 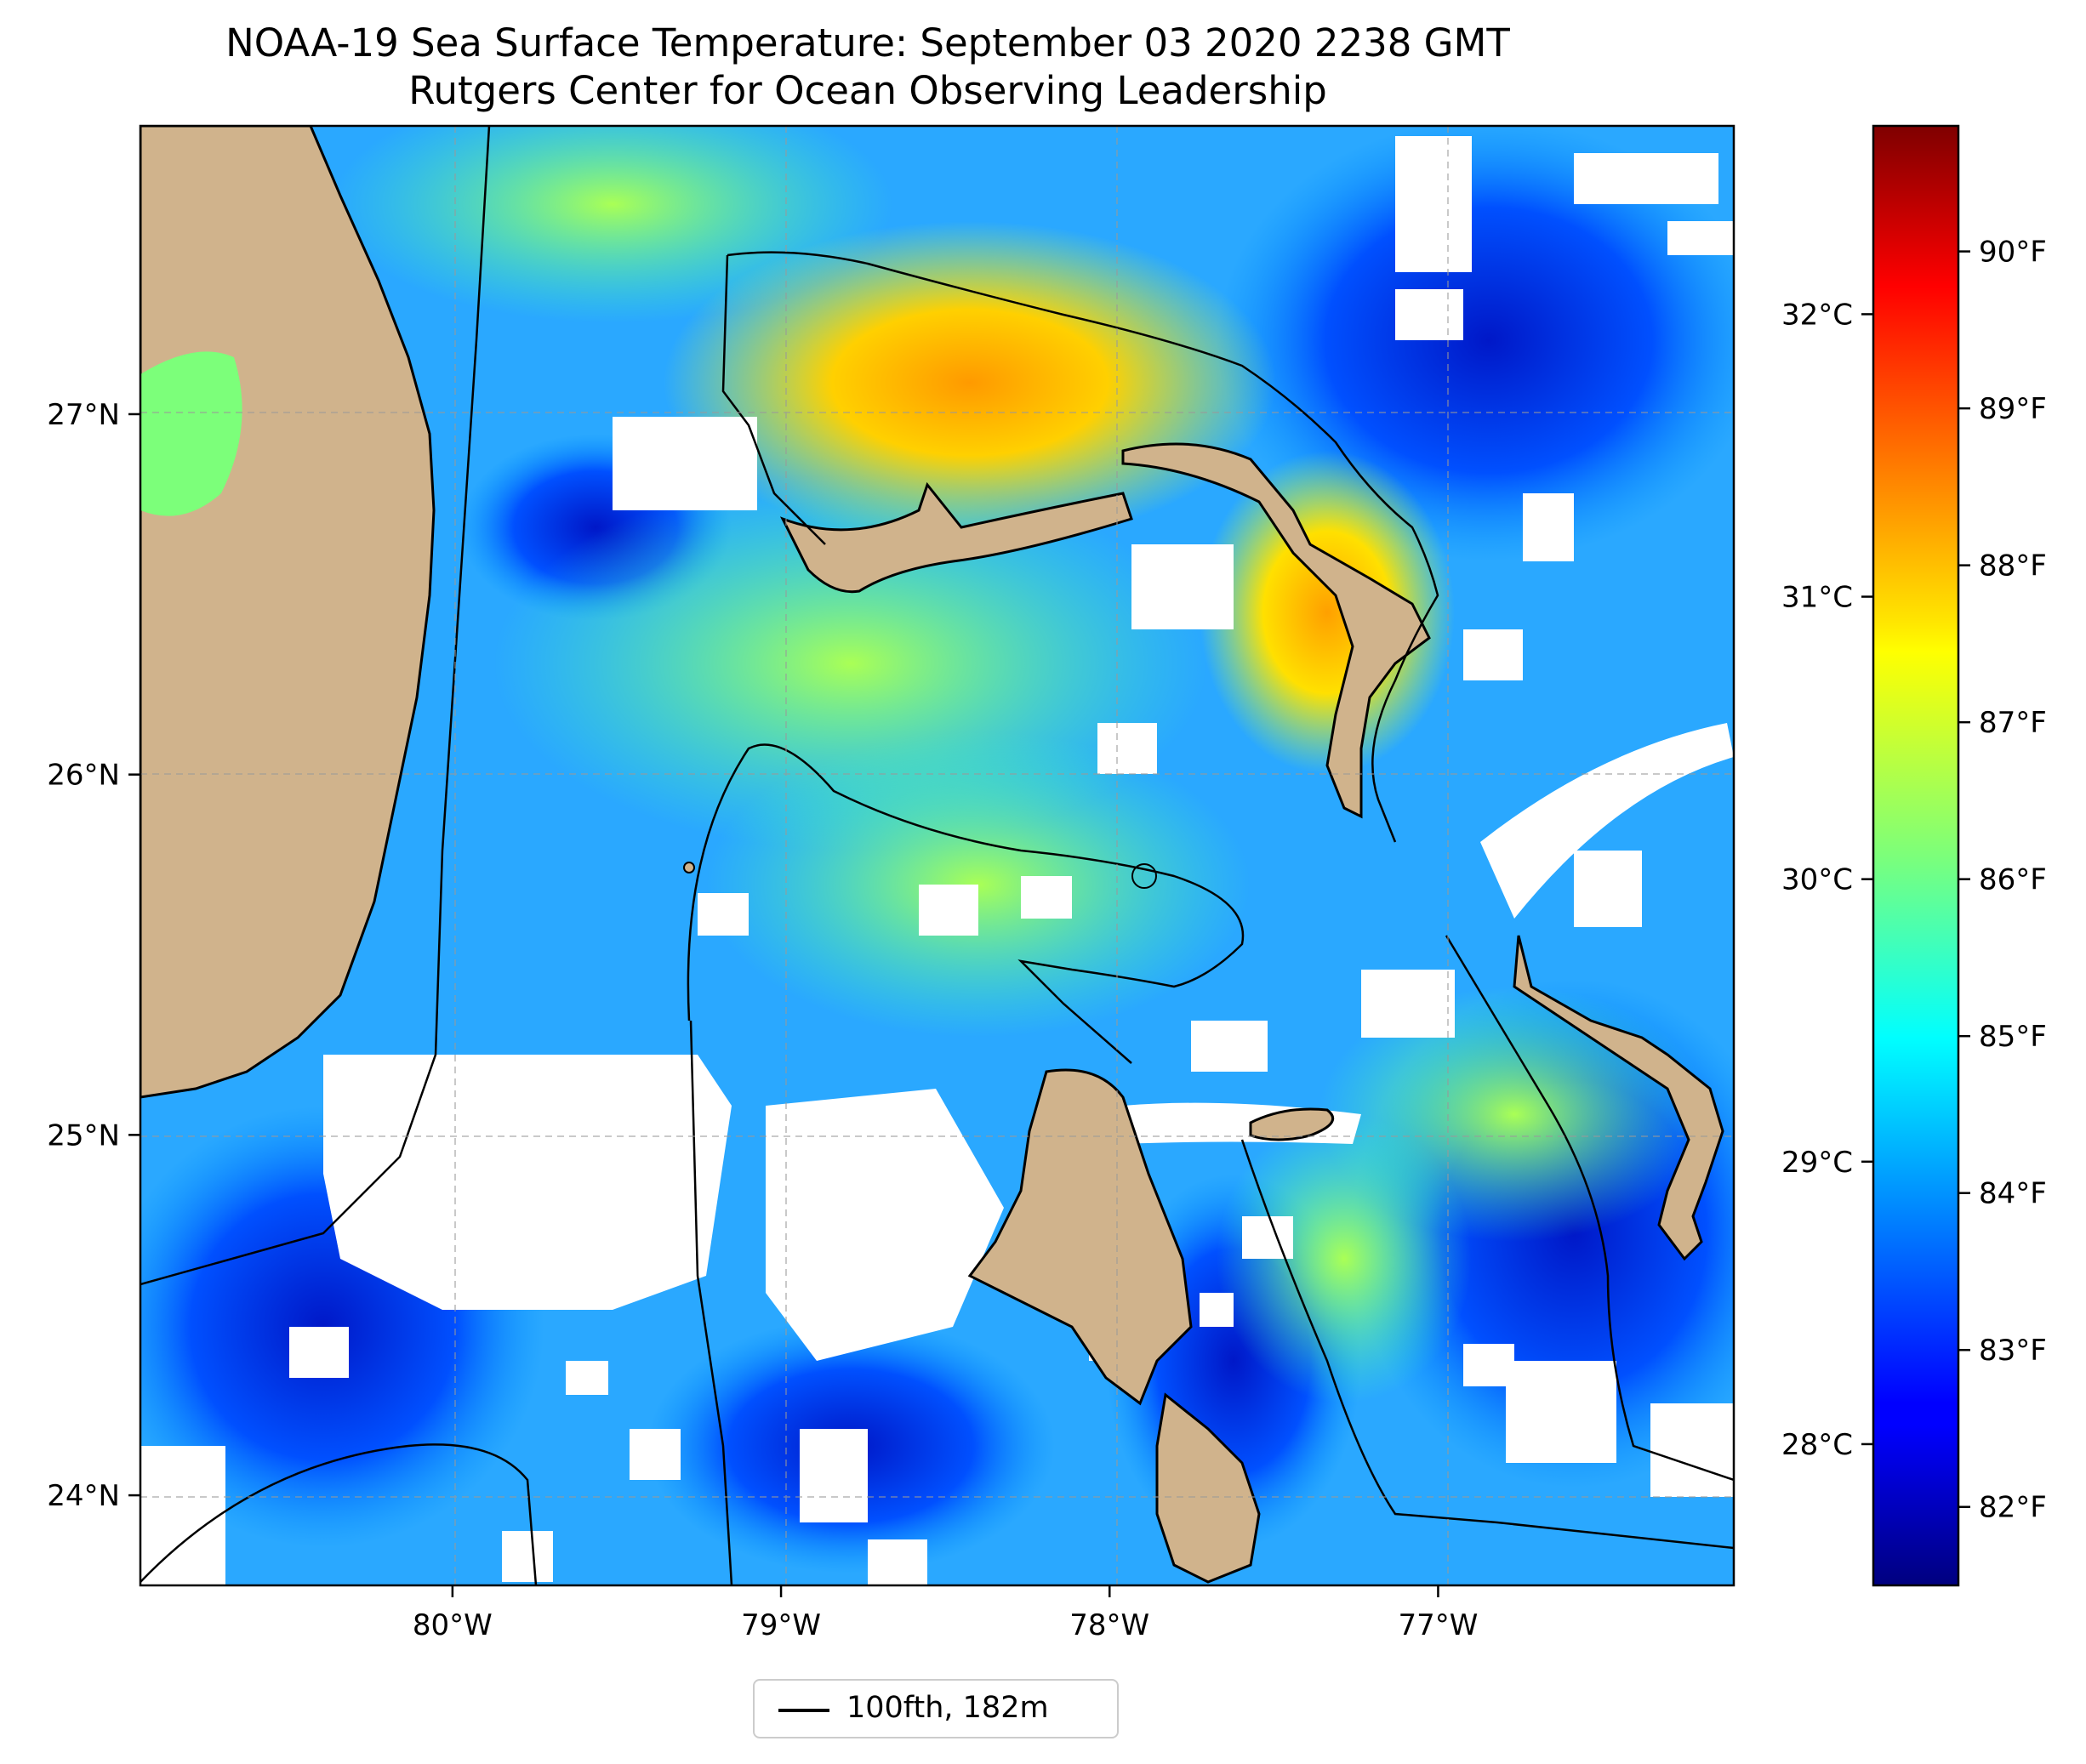 I want to click on legend-line-swatch, so click(x=803, y=1710).